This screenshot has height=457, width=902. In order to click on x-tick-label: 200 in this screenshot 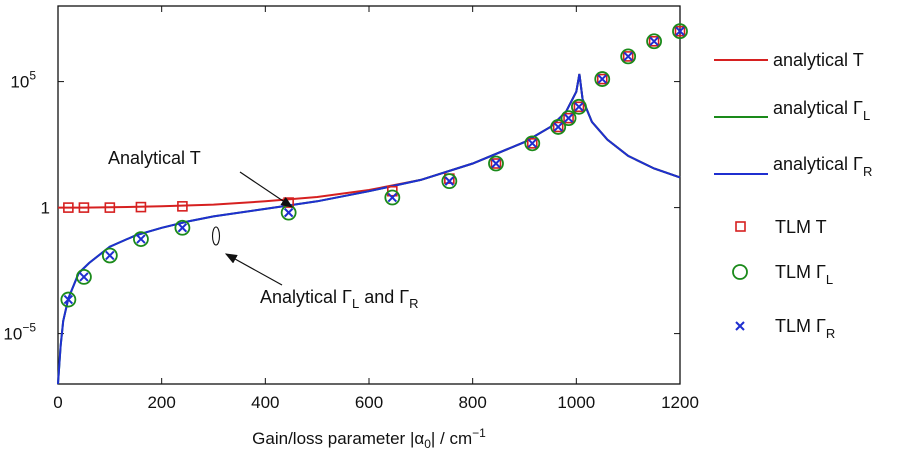, I will do `click(161, 402)`.